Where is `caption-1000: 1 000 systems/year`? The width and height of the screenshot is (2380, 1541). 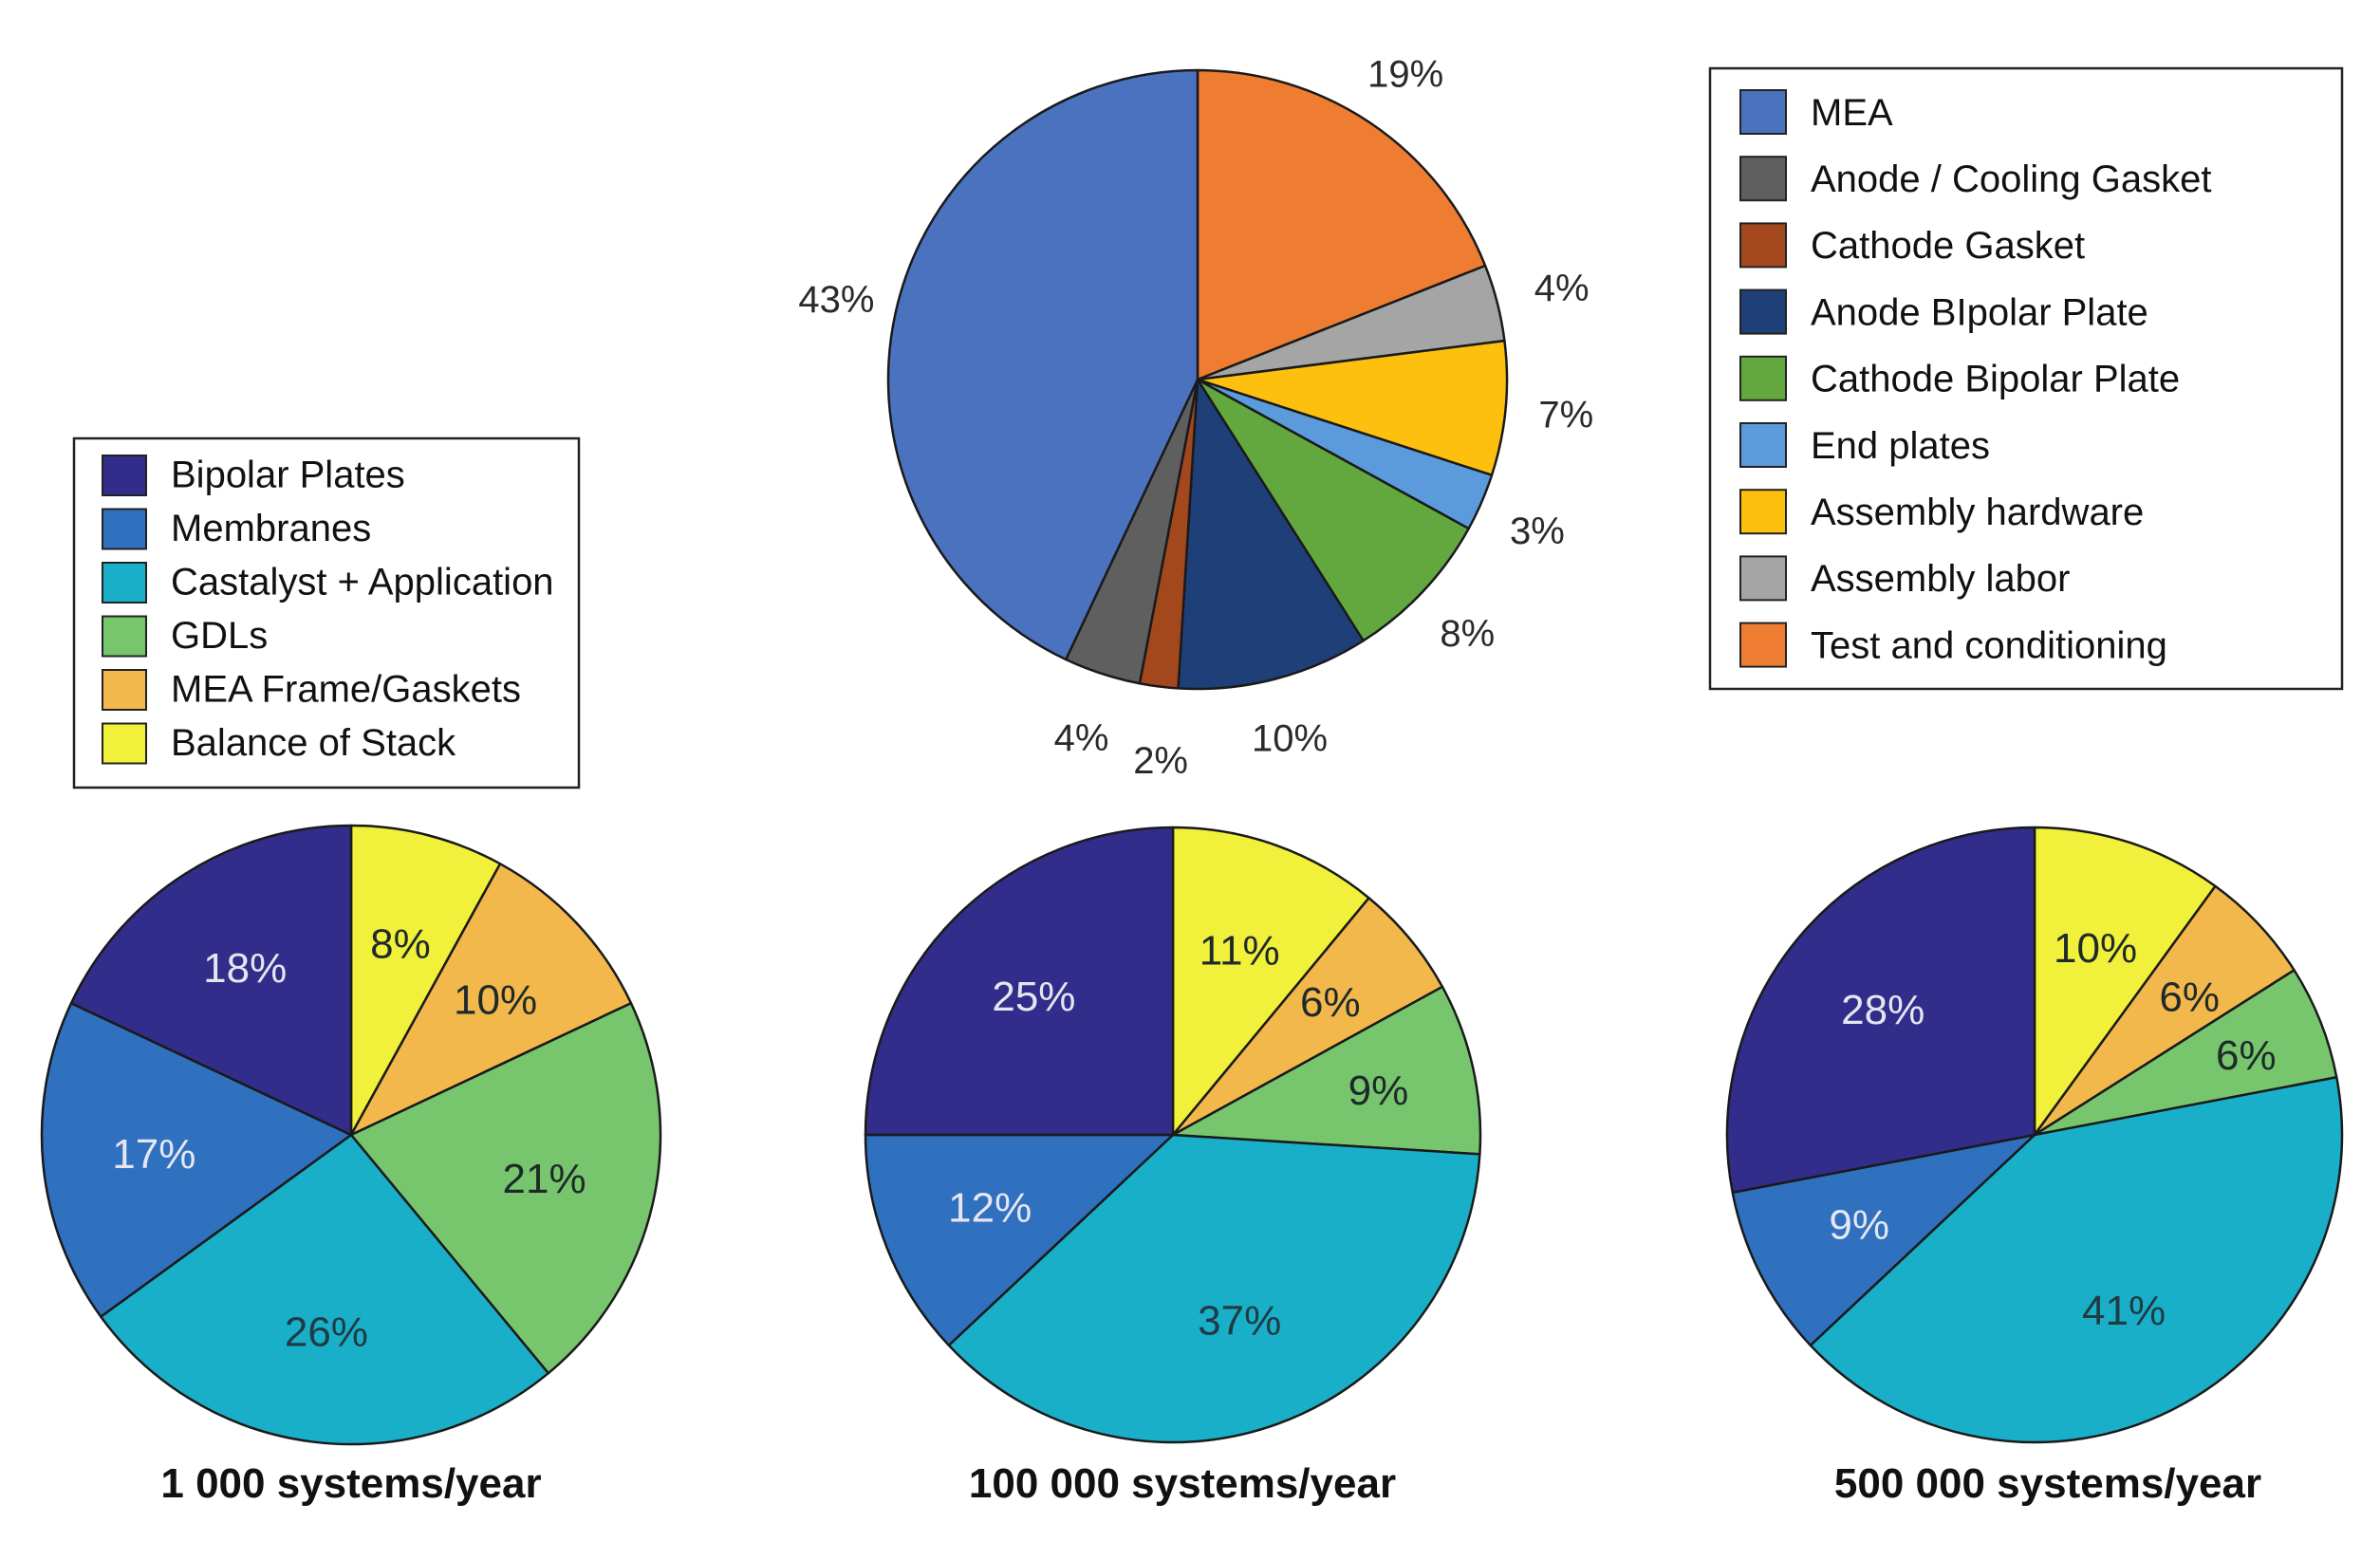
caption-1000: 1 000 systems/year is located at coordinates (350, 1483).